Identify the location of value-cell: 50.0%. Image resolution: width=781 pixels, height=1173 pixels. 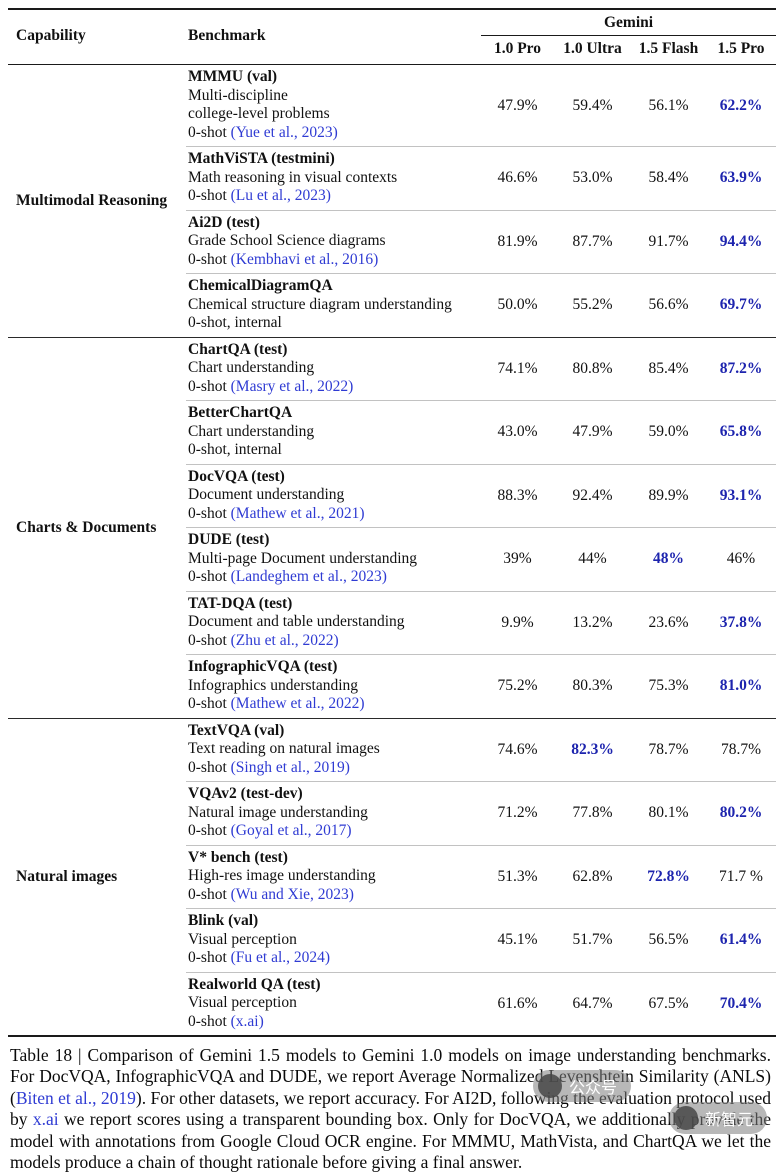
(517, 305).